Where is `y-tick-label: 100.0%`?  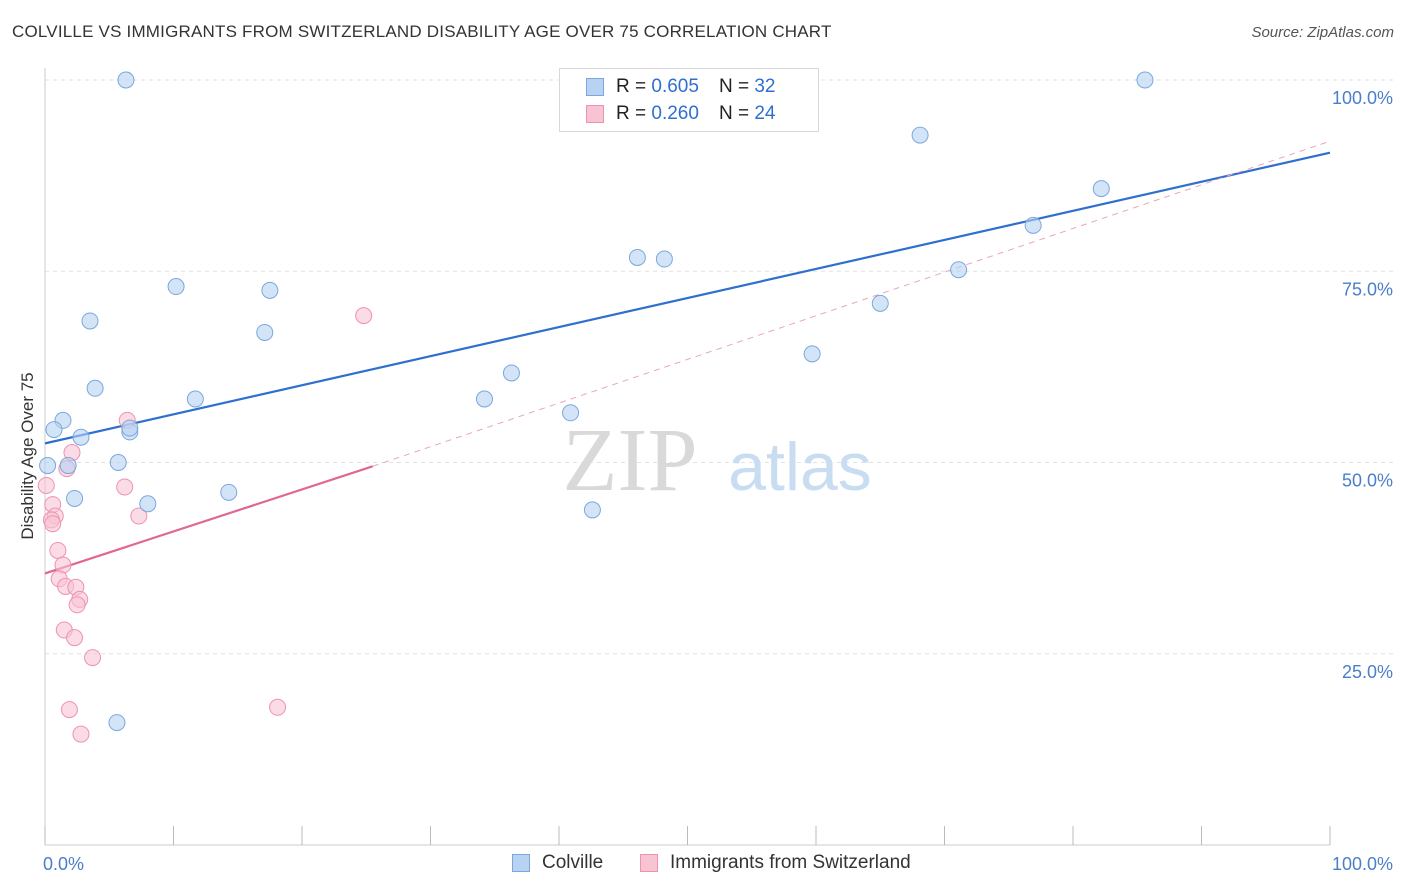 y-tick-label: 100.0% is located at coordinates (1362, 98).